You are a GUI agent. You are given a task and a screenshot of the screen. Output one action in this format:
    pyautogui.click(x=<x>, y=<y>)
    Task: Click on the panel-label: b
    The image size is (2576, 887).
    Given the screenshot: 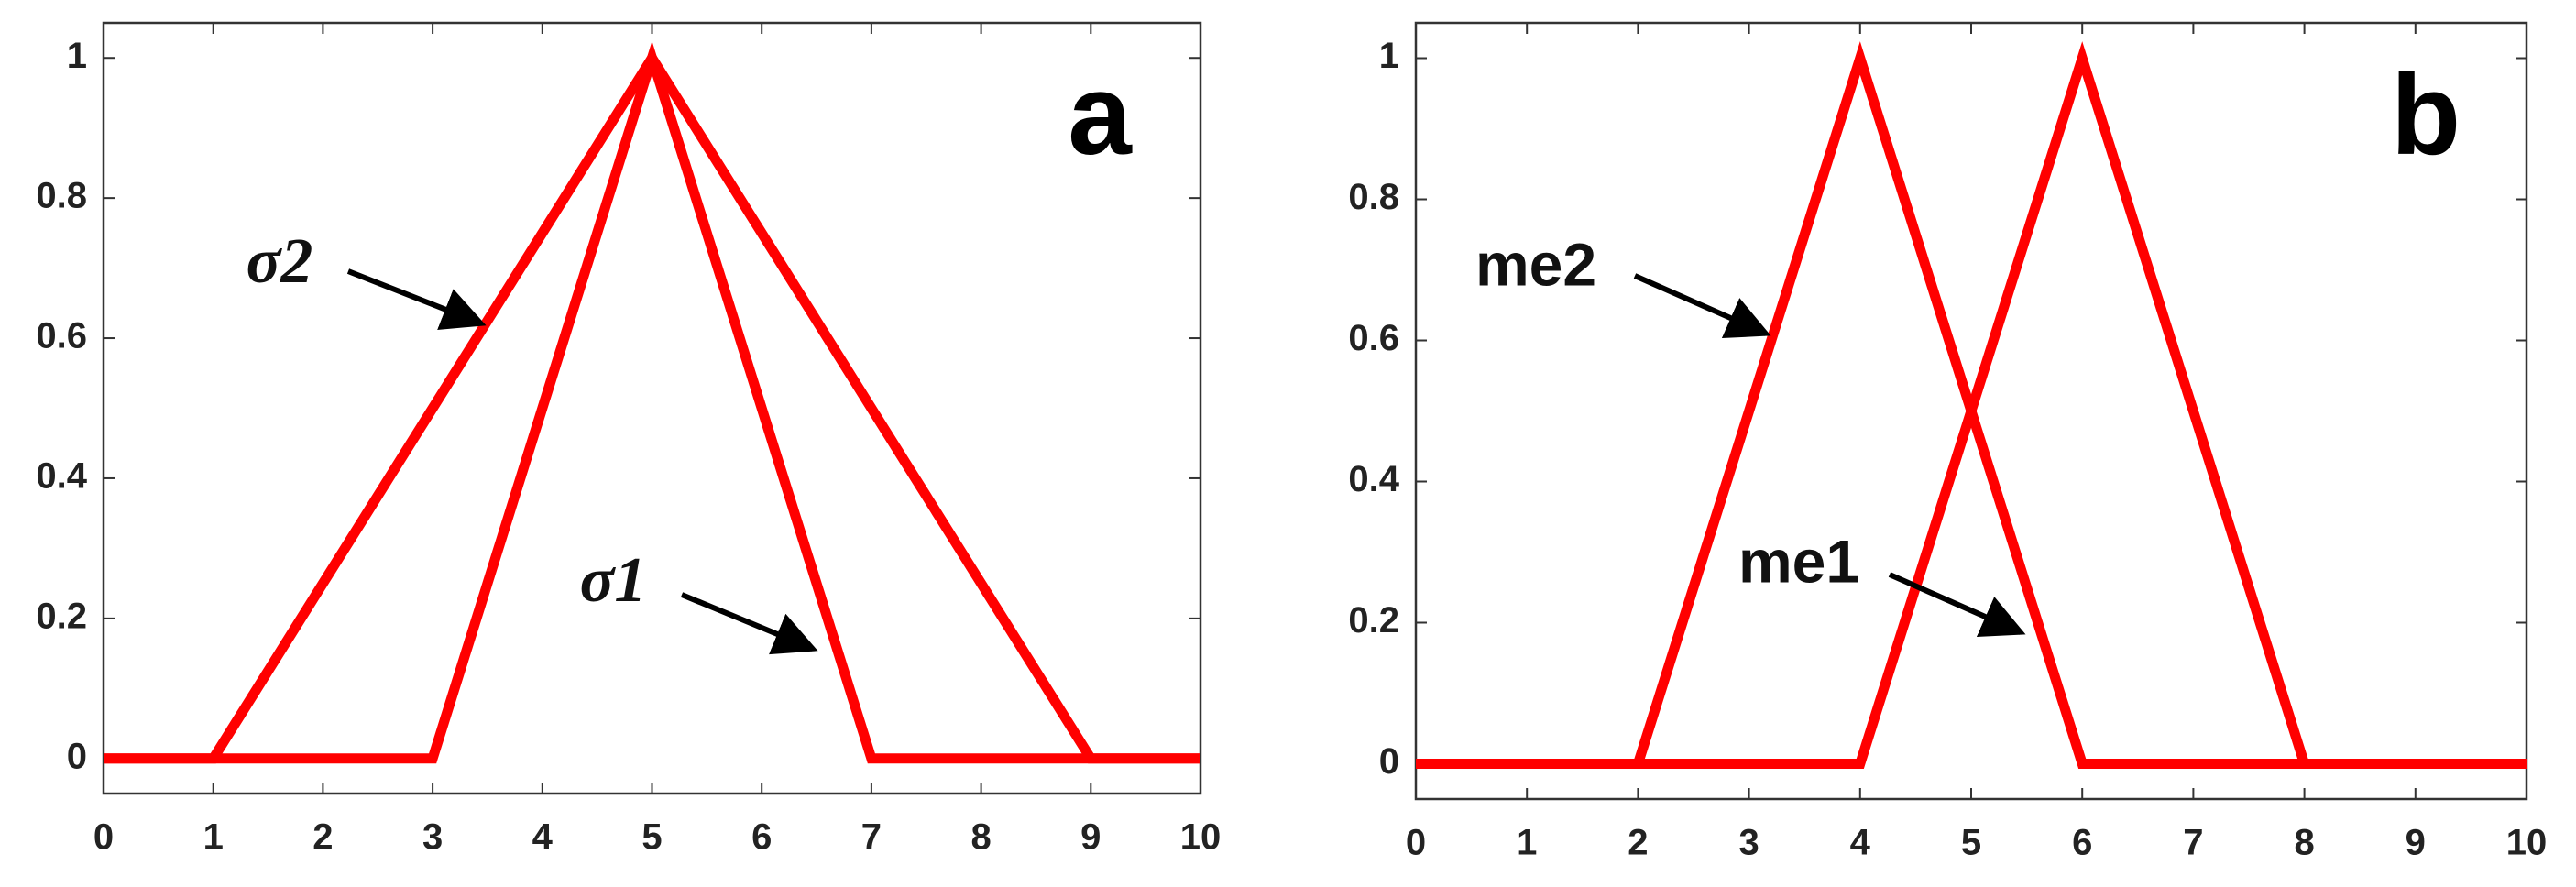 What is the action you would take?
    pyautogui.click(x=2426, y=115)
    